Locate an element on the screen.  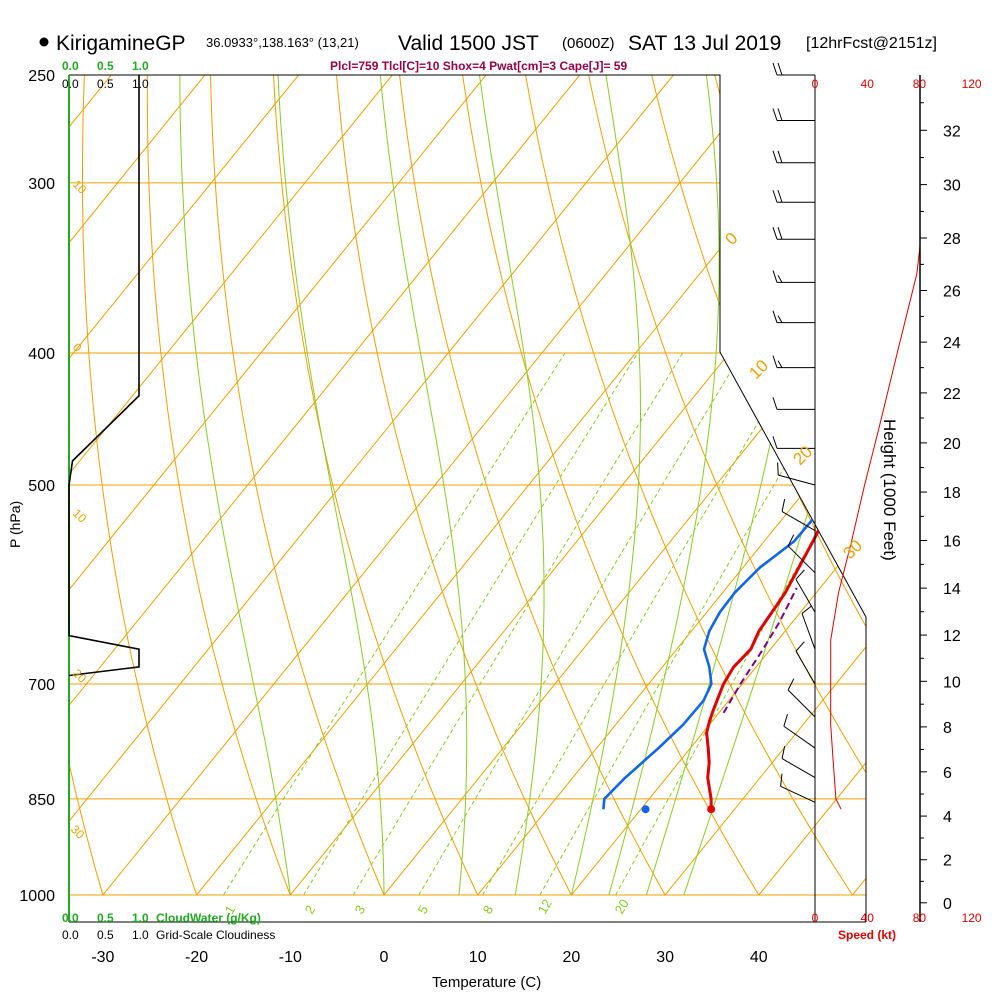
height-tick-label: 8 is located at coordinates (947, 728).